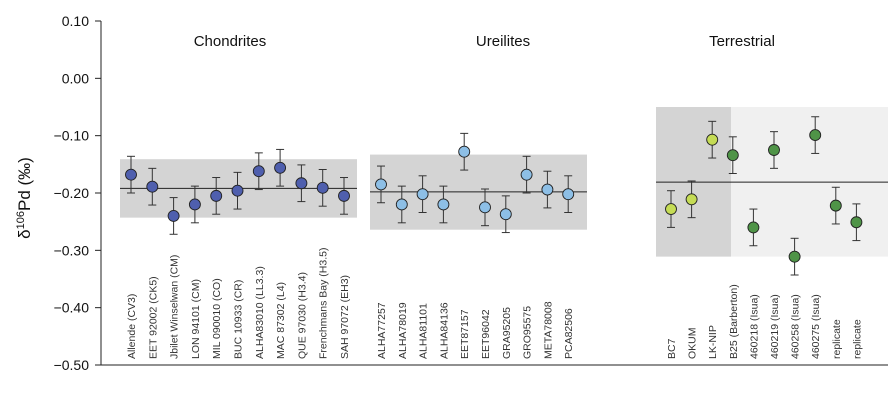 This screenshot has height=397, width=893. I want to click on sample-label: GRO95575, so click(528, 332).